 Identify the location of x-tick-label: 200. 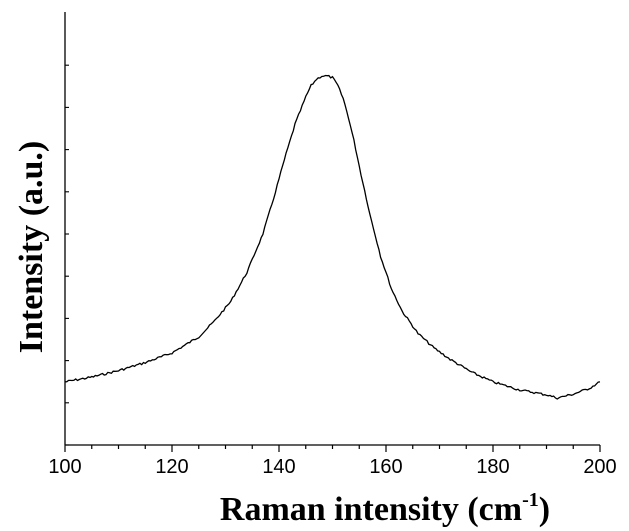
(599, 467).